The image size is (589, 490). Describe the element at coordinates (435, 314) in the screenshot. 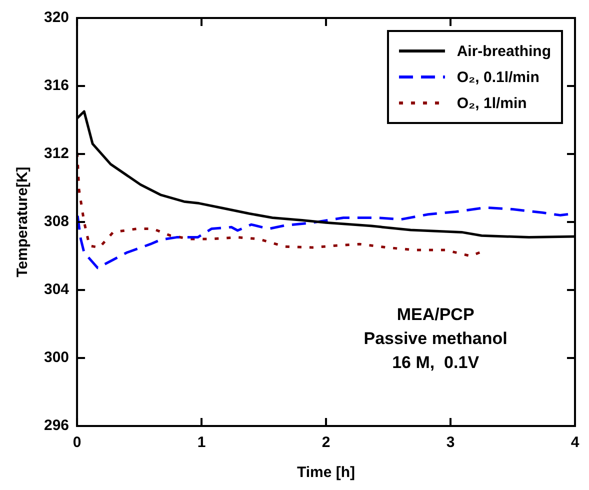

I see `annotation: MEA/PCP` at that location.